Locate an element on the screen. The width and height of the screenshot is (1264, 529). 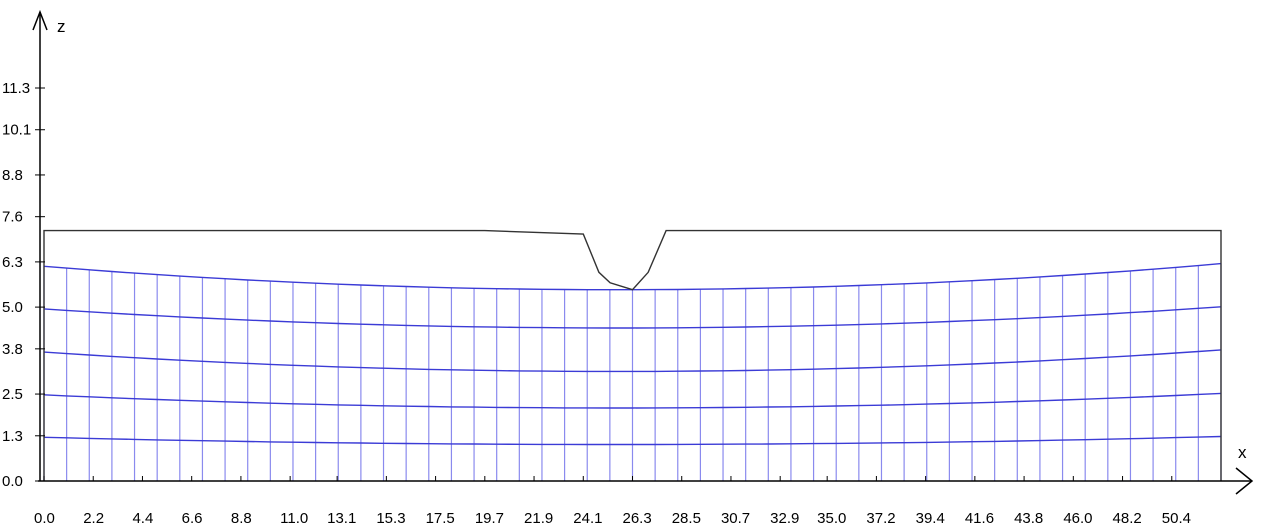
x-tick-label: 28.5 is located at coordinates (686, 518).